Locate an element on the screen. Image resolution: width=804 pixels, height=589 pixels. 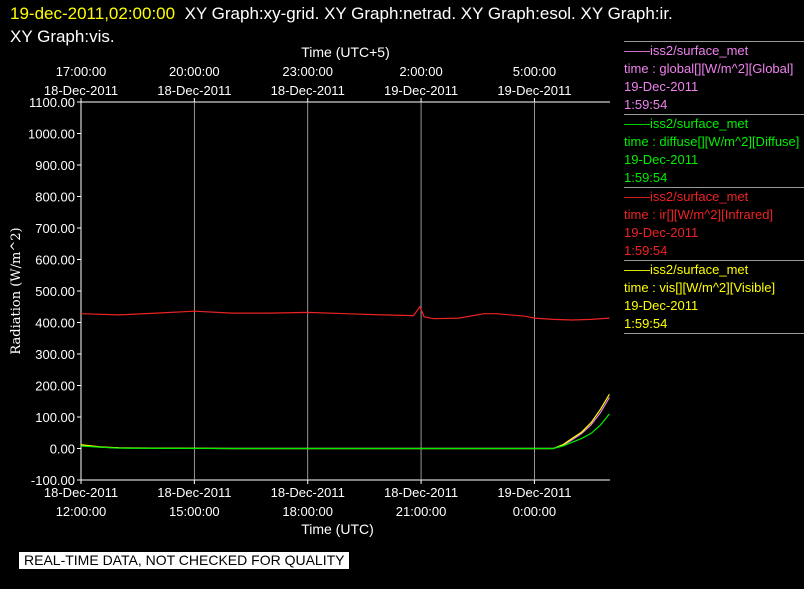
y-tick-label: 1100.00 is located at coordinates (52, 102).